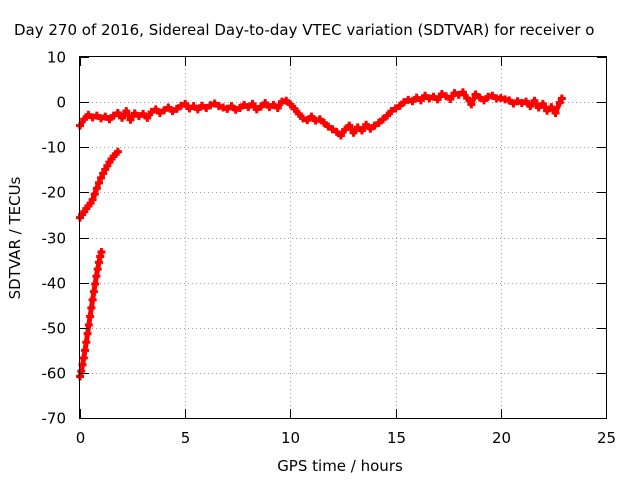  What do you see at coordinates (321, 113) in the screenshot?
I see `series-1-band` at bounding box center [321, 113].